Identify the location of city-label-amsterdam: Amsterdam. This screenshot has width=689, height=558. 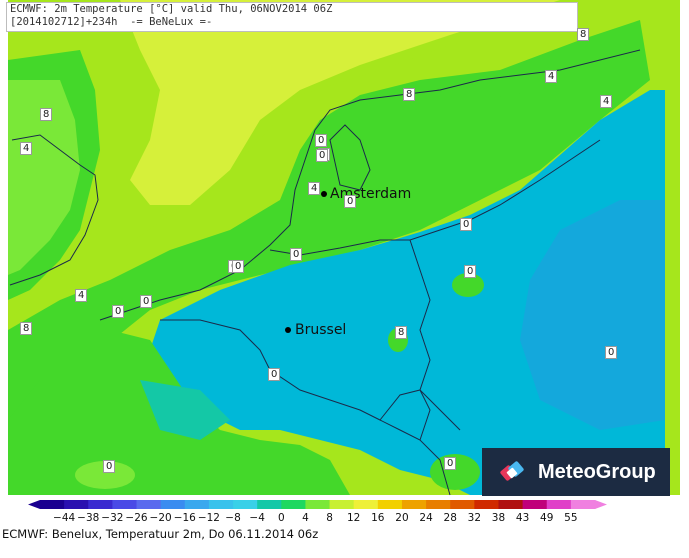
(371, 194).